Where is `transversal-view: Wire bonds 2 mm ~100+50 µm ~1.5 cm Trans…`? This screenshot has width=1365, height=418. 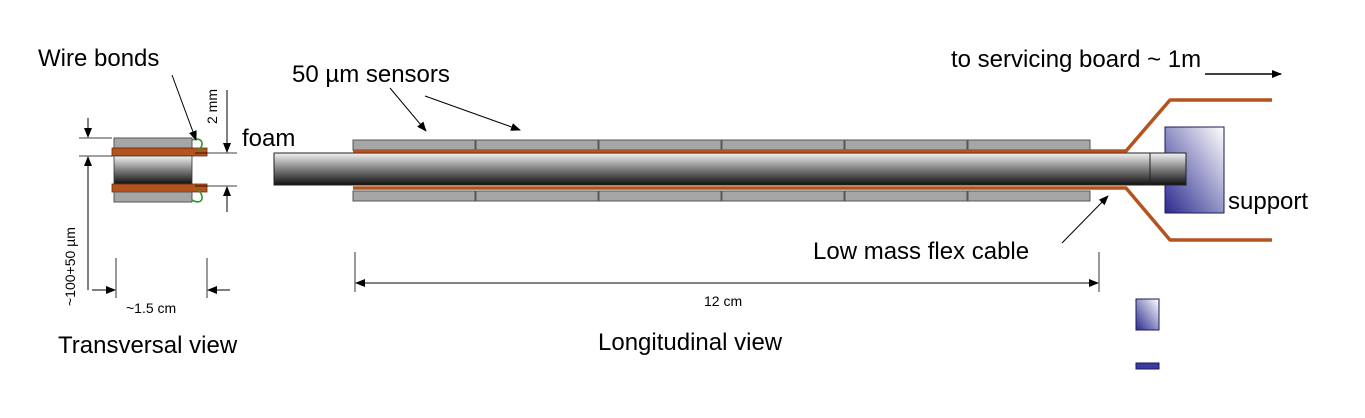 transversal-view: Wire bonds 2 mm ~100+50 µm ~1.5 cm Trans… is located at coordinates (138, 202).